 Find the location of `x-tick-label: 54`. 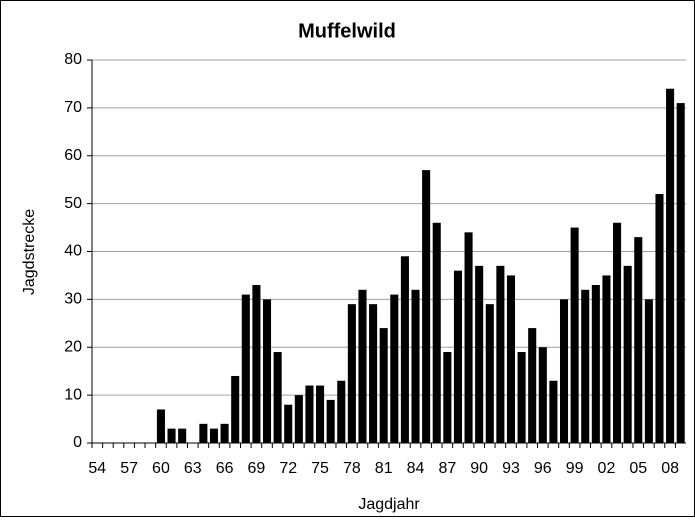

x-tick-label: 54 is located at coordinates (97, 468).